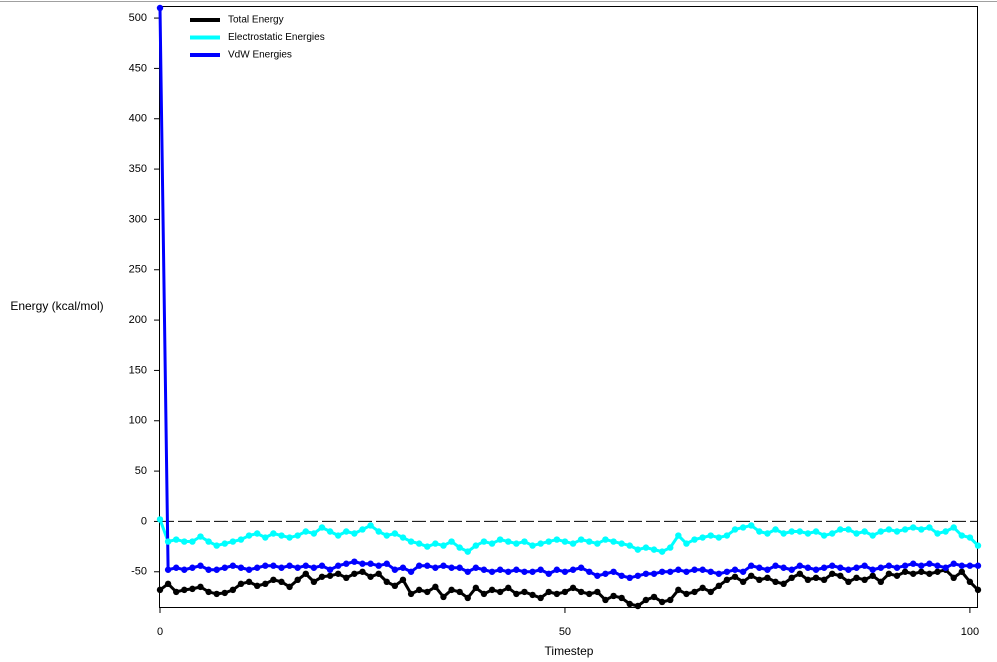  Describe the element at coordinates (256, 20) in the screenshot. I see `legend-label: Total Energy` at that location.